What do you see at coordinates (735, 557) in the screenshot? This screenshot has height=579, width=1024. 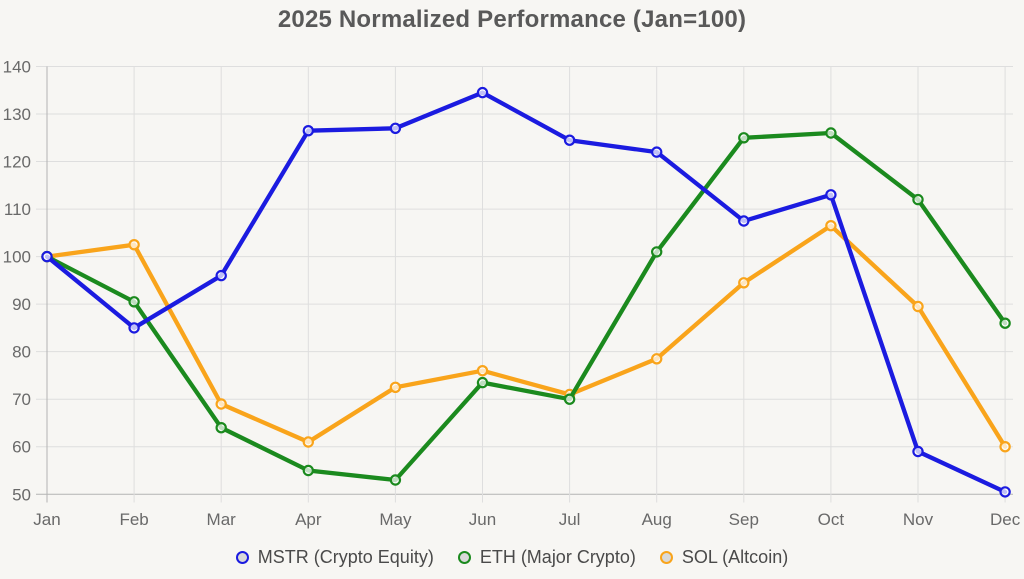 I see `legend-label-sol: SOL (Altcoin)` at bounding box center [735, 557].